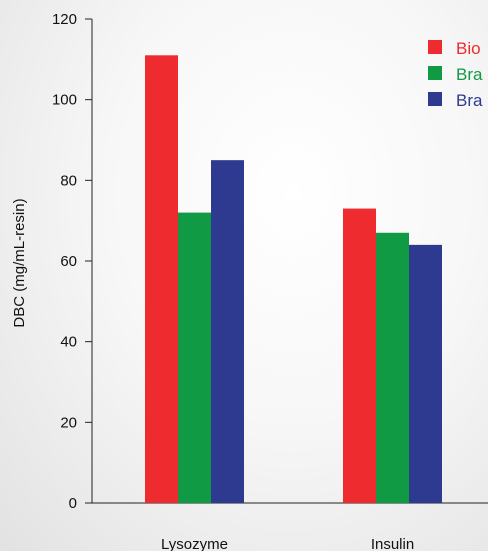 The image size is (488, 551). What do you see at coordinates (468, 48) in the screenshot?
I see `legend-label: Bio` at bounding box center [468, 48].